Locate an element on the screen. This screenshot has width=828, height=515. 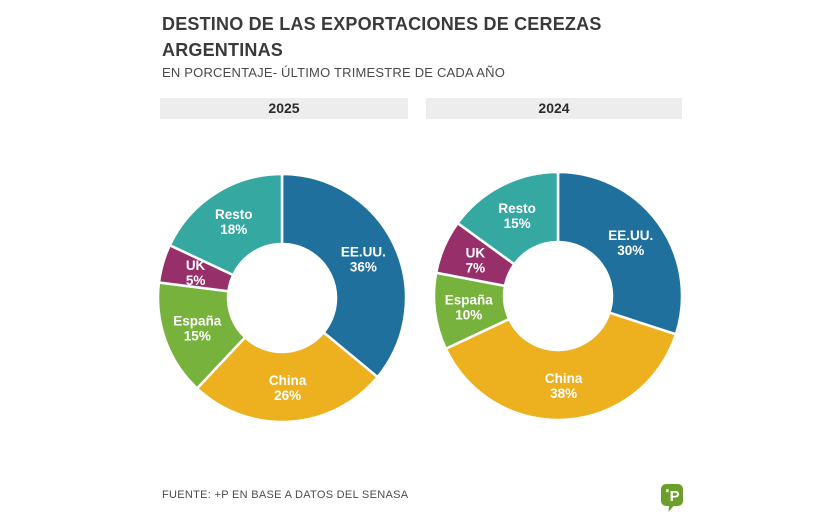
slice-label: Resto 18% is located at coordinates (234, 222).